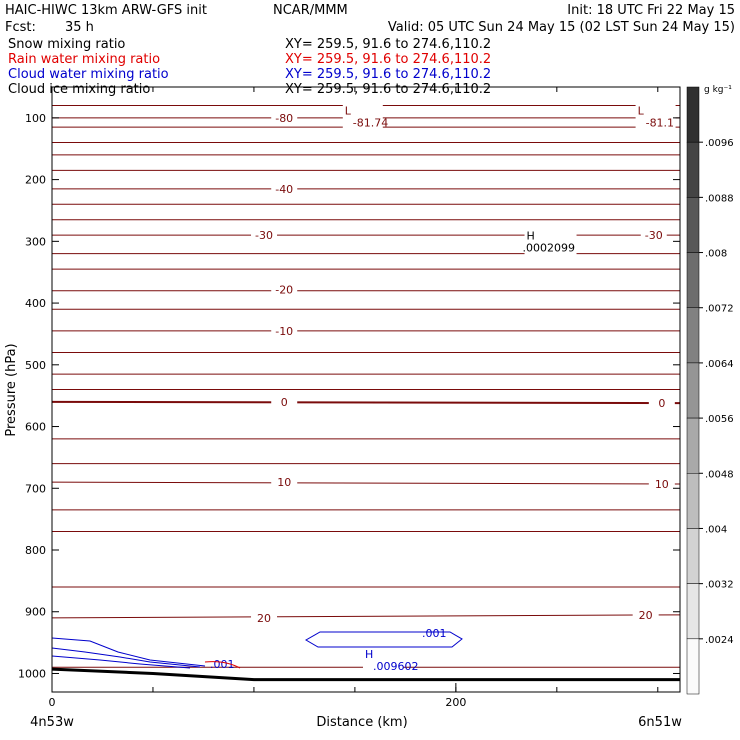 The width and height of the screenshot is (740, 740). Describe the element at coordinates (660, 123) in the screenshot. I see `extremum-value: -81.1` at that location.